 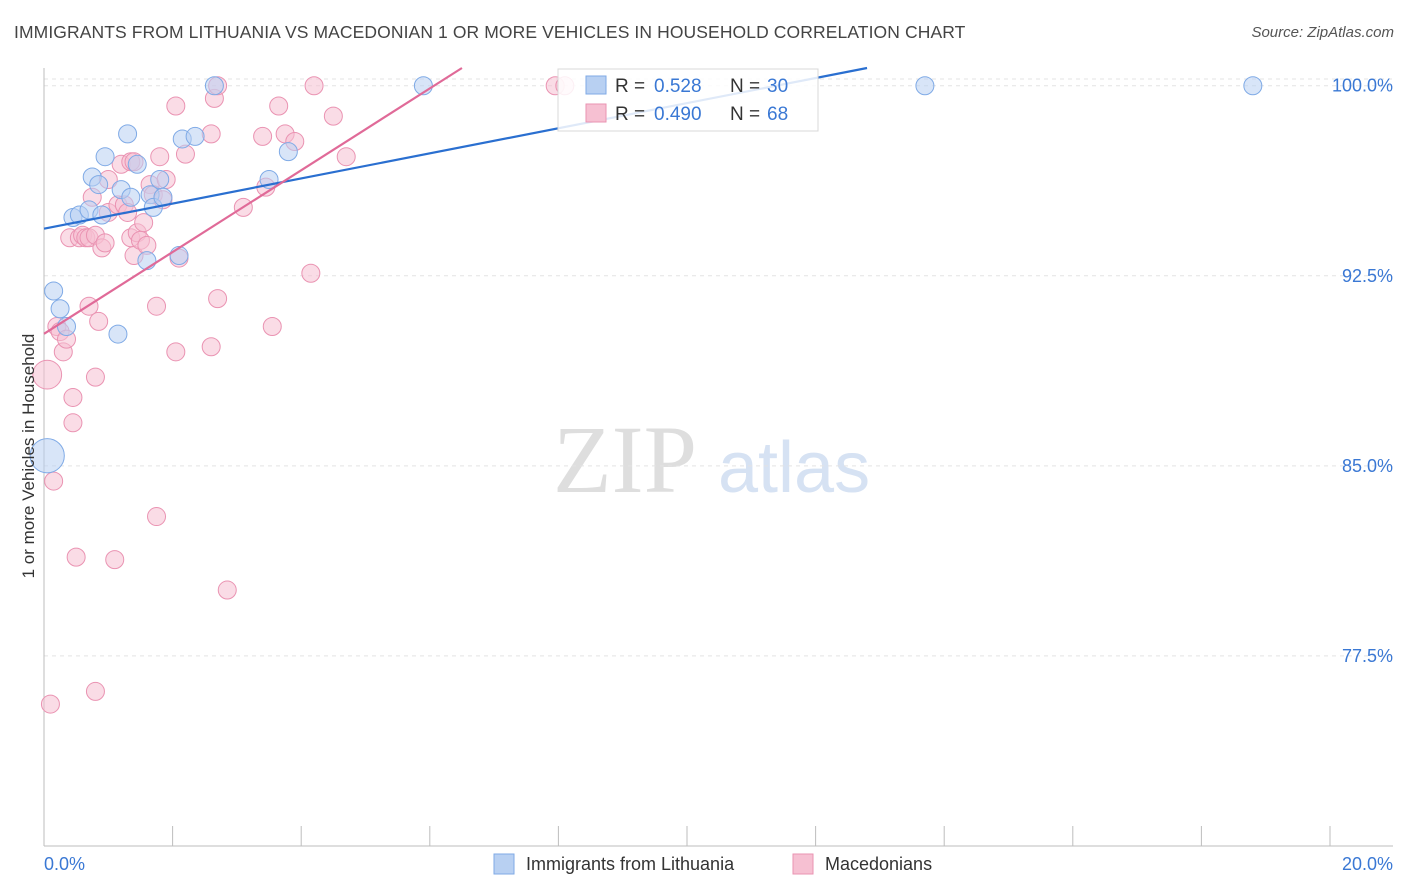 I want to click on chart-source: Source: ZipAtlas.com, so click(x=1322, y=32).